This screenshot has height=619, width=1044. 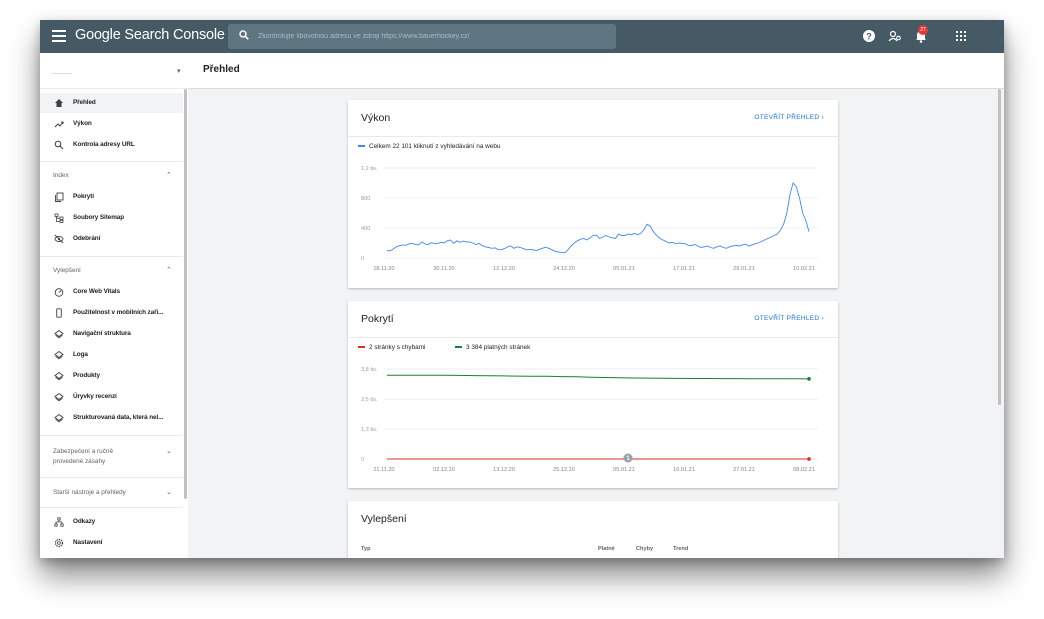 What do you see at coordinates (102, 333) in the screenshot?
I see `sidebar-item-label: Navigační struktura` at bounding box center [102, 333].